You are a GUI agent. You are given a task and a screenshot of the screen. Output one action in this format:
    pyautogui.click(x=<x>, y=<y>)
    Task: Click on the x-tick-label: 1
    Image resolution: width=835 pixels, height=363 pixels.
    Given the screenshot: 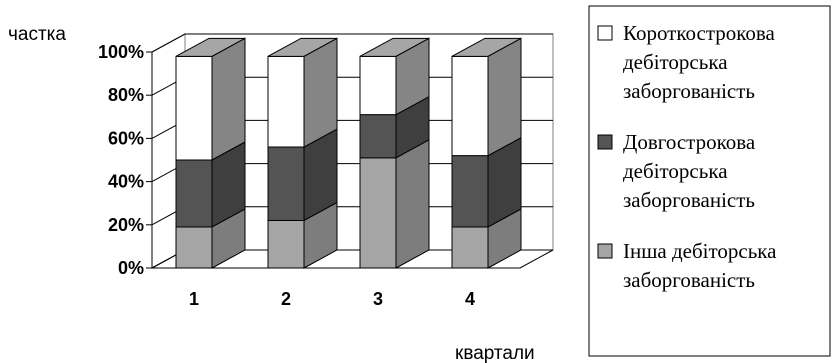 What is the action you would take?
    pyautogui.click(x=194, y=299)
    